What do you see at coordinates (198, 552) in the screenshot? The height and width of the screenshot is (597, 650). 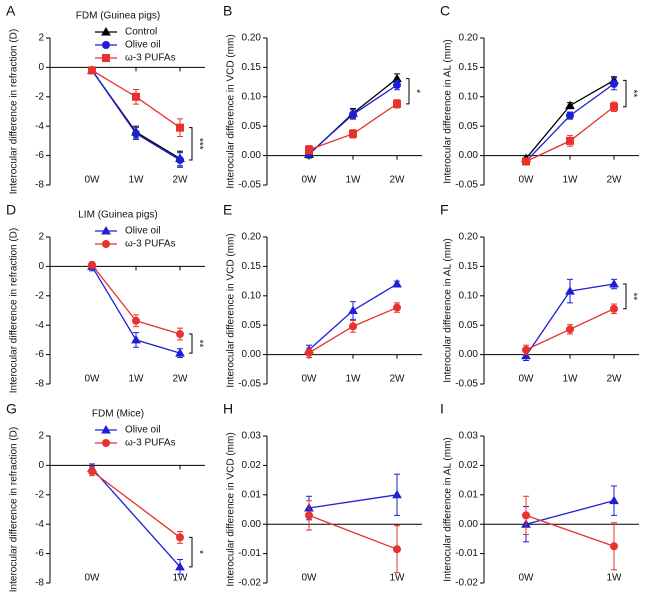 I see `significance-label: *` at bounding box center [198, 552].